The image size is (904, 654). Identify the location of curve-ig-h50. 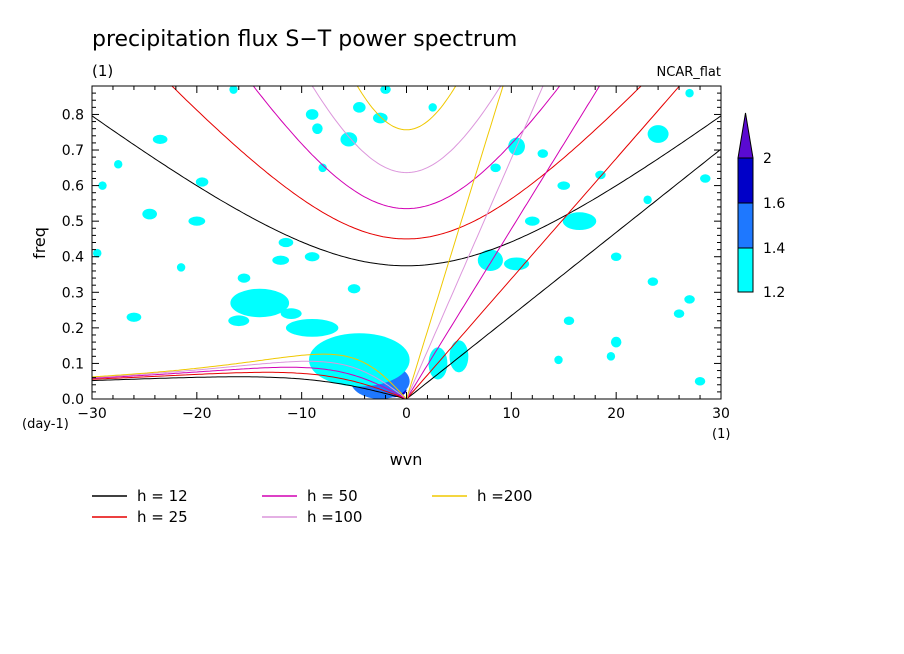
(406, 148).